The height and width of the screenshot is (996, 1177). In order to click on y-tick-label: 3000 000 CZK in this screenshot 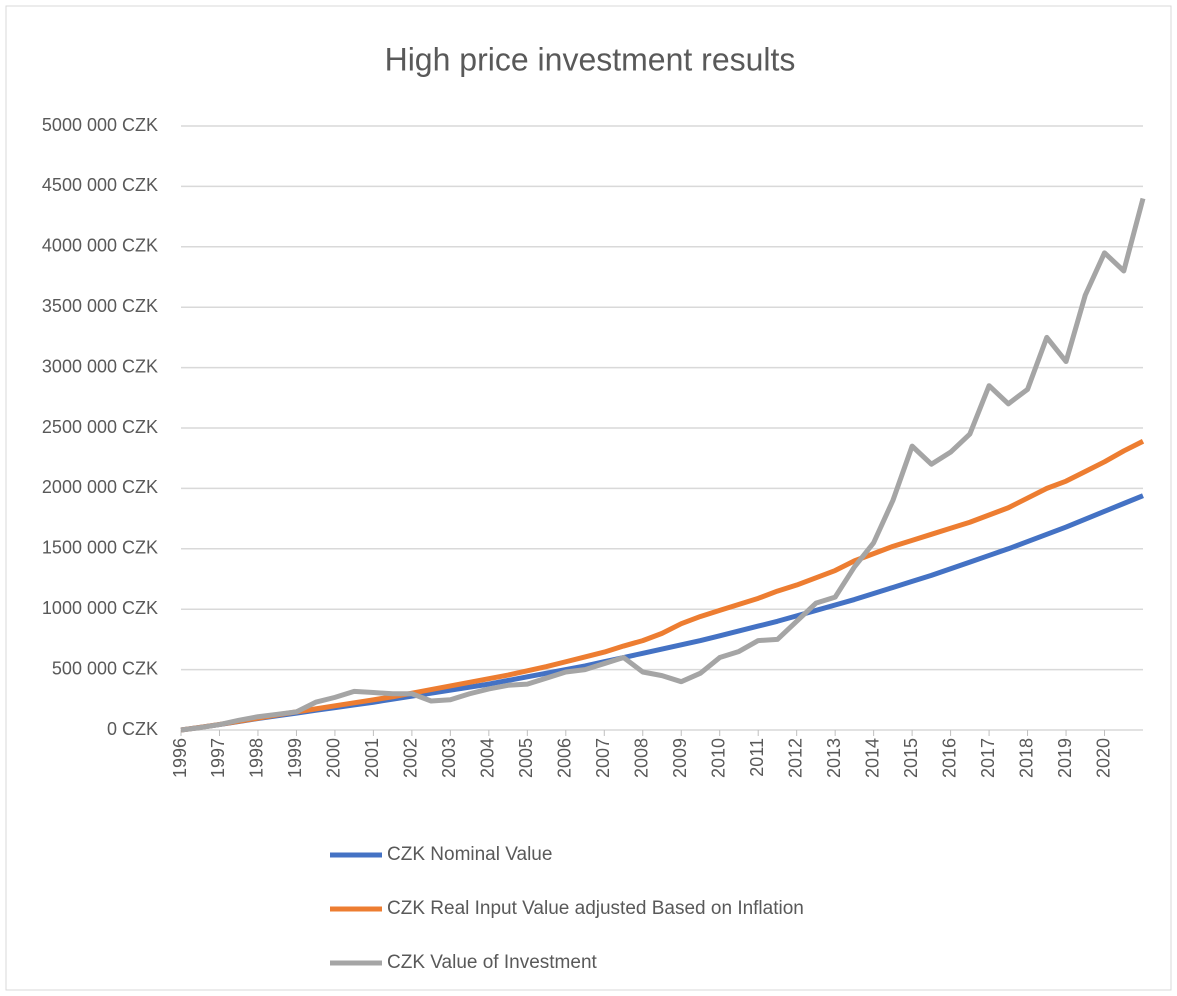, I will do `click(100, 366)`.